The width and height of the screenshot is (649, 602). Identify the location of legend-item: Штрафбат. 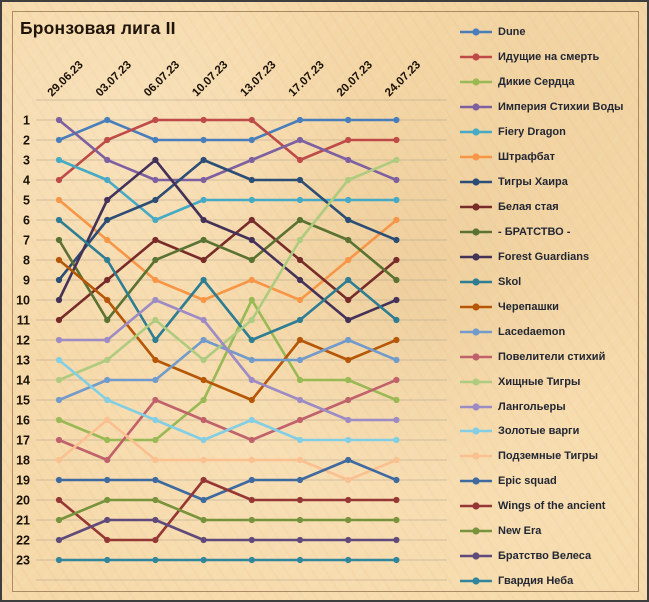
(549, 157).